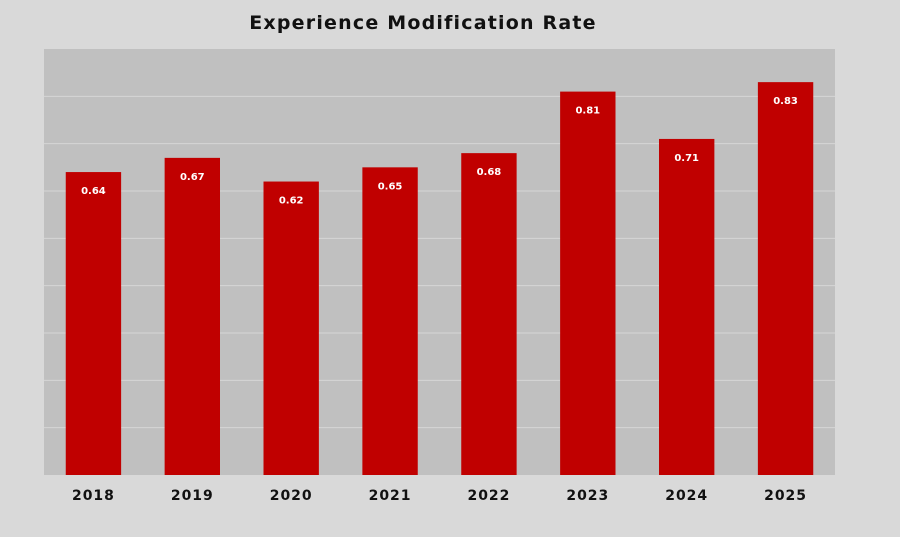 The width and height of the screenshot is (900, 537). Describe the element at coordinates (686, 158) in the screenshot. I see `data-label-2024: 0.71` at that location.